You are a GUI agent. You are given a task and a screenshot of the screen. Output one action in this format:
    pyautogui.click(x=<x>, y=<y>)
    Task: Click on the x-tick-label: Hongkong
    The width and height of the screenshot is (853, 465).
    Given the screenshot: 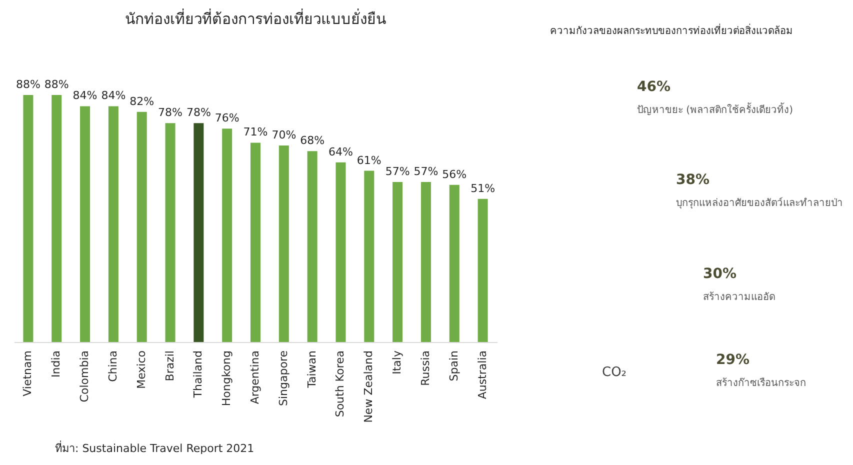 What is the action you would take?
    pyautogui.click(x=227, y=378)
    